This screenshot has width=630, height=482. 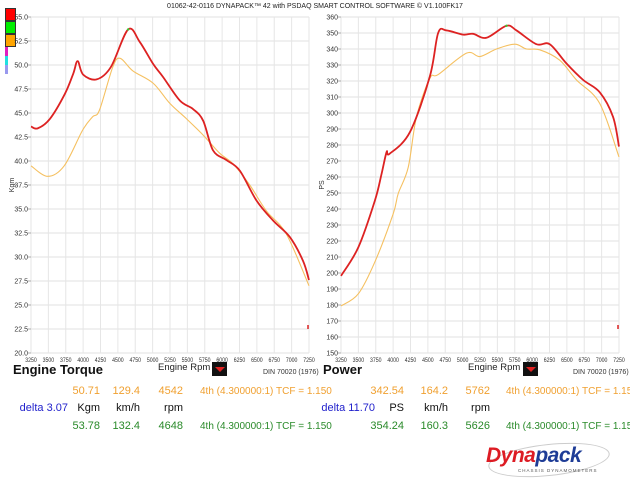 I want to click on torque-chart-title: Engine Torque, so click(x=58, y=369).